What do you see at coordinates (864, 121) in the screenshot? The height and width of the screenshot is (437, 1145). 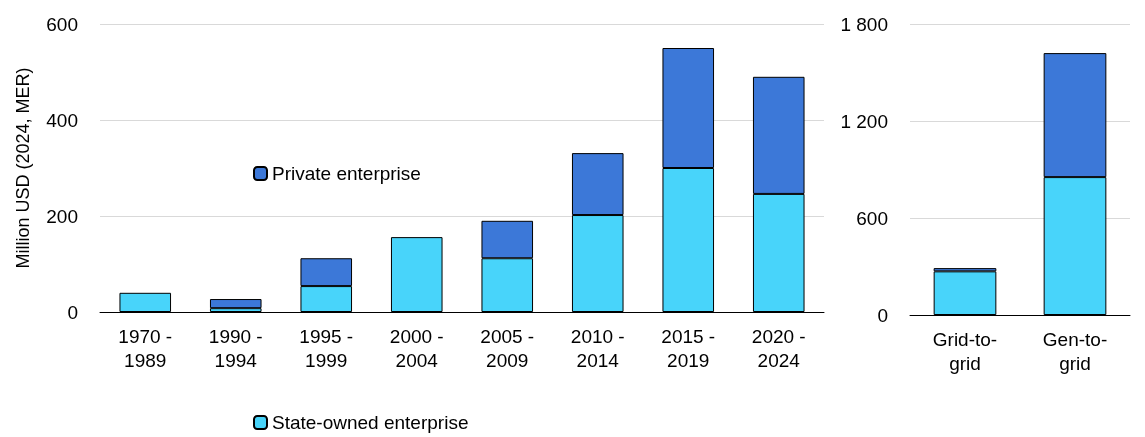 I see `y-tick-label: 1 200` at bounding box center [864, 121].